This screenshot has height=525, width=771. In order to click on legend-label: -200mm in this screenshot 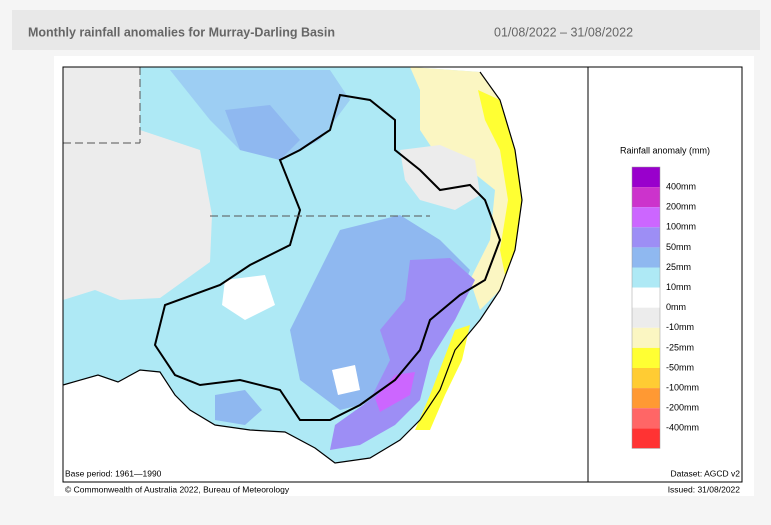, I will do `click(682, 408)`.